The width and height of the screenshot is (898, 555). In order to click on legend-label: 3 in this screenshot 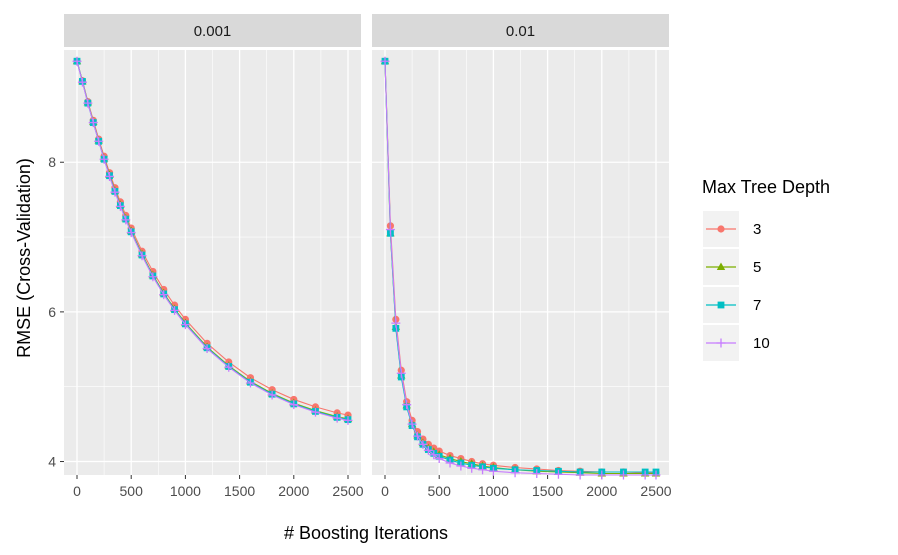, I will do `click(757, 229)`.